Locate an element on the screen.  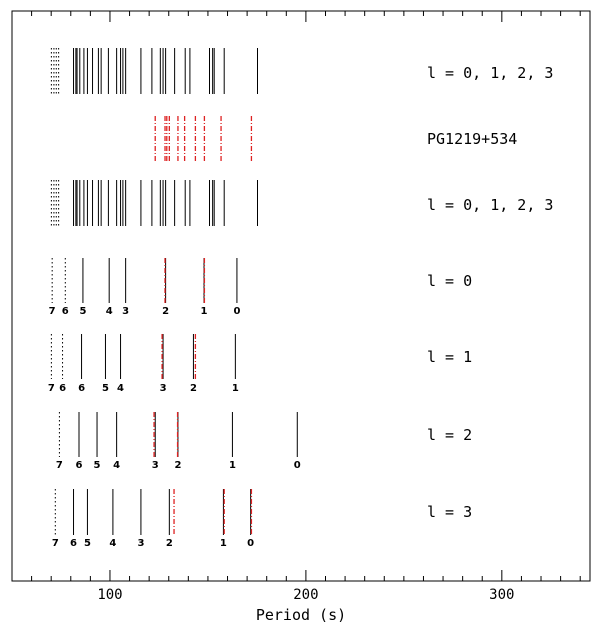
x-axis-label: Period (s) is located at coordinates (301, 615).